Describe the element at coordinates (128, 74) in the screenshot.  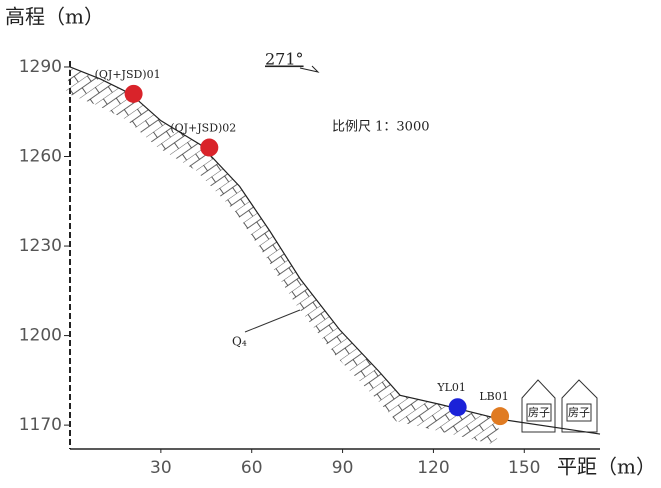
I see `point-label: (QJ+JSD)01` at that location.